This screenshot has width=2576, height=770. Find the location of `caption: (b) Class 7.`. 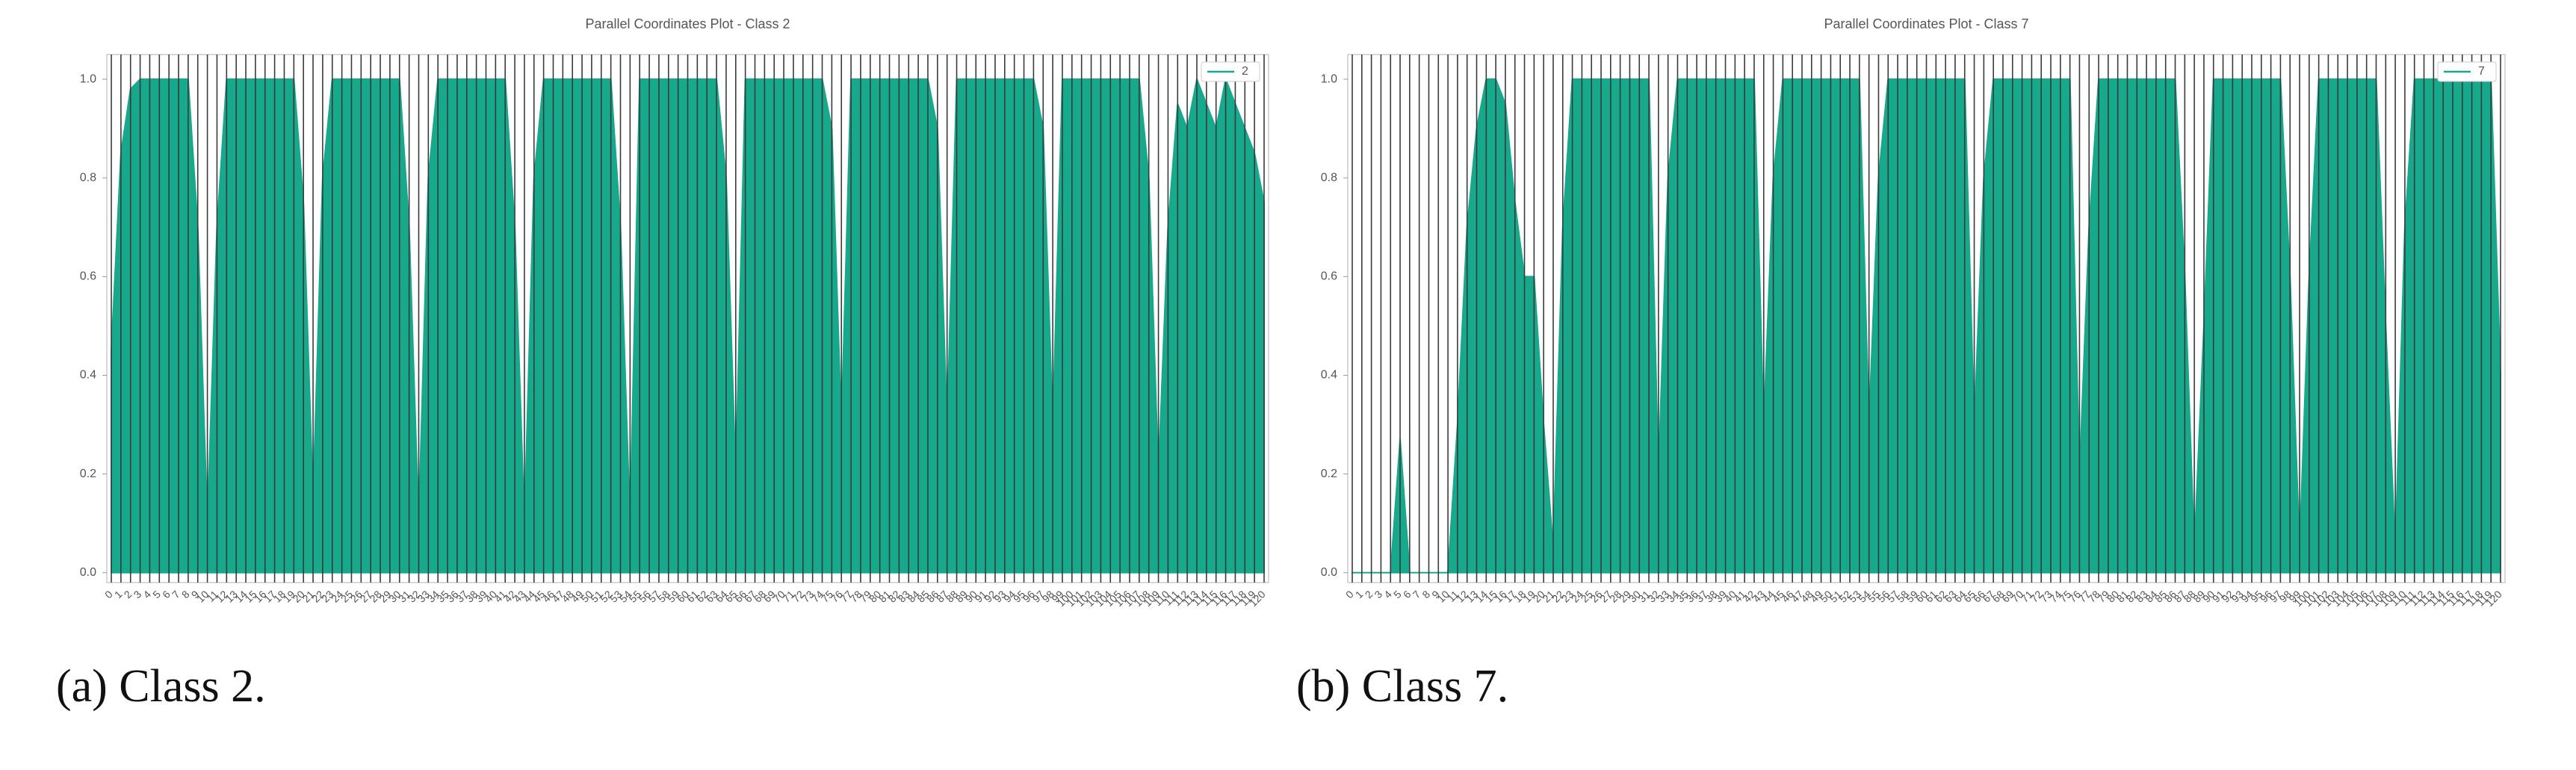

caption: (b) Class 7. is located at coordinates (1402, 686).